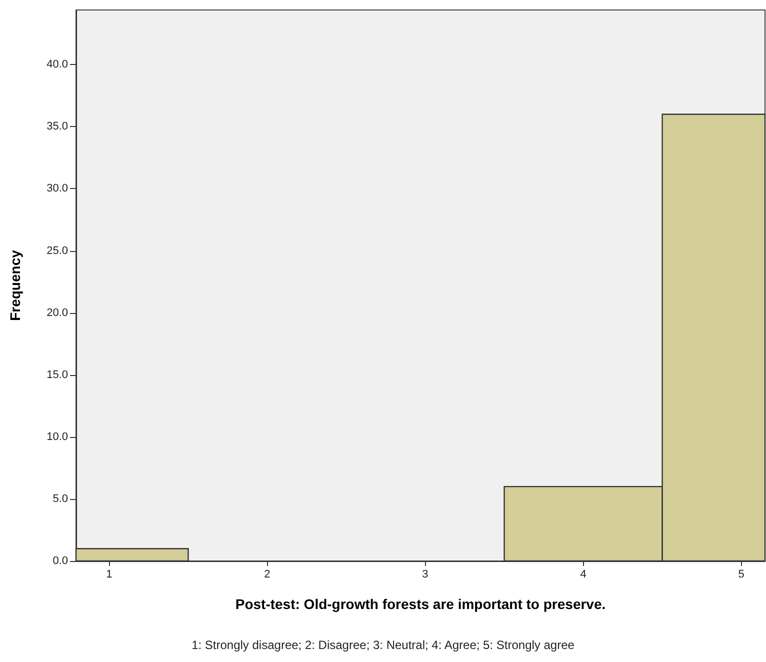  Describe the element at coordinates (741, 574) in the screenshot. I see `x-tick-label: 5` at that location.